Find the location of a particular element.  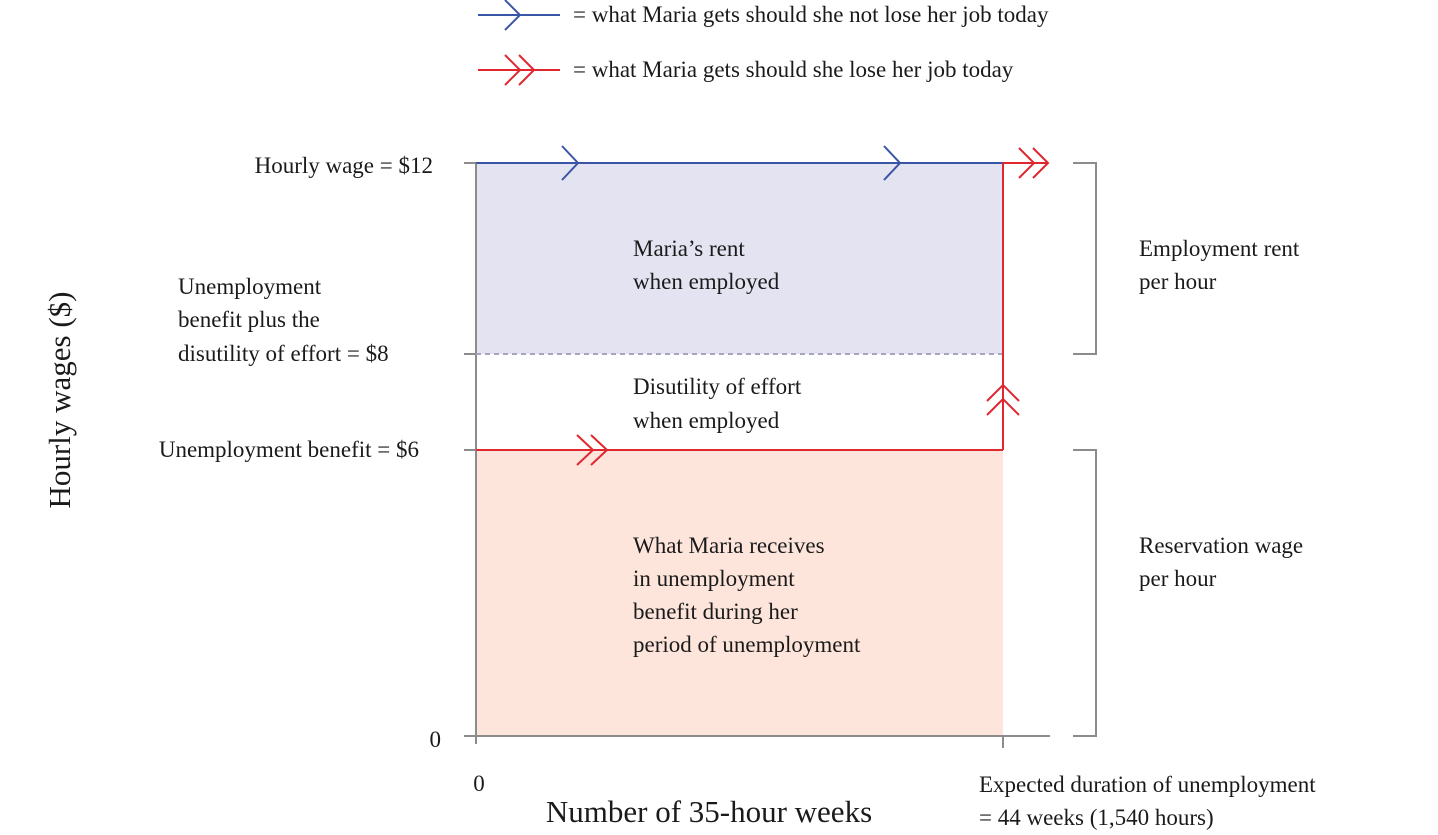

rent-label-1: Maria’s rent is located at coordinates (689, 248).